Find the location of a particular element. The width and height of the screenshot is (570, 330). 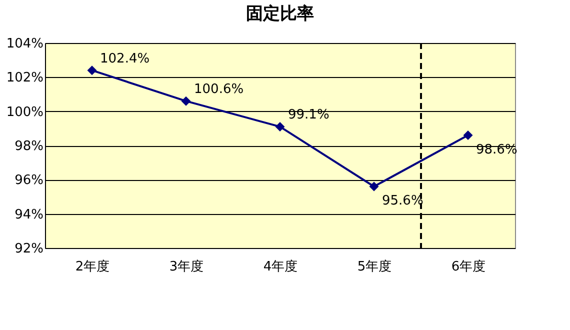

x-tick-label: 4年度 is located at coordinates (280, 266).